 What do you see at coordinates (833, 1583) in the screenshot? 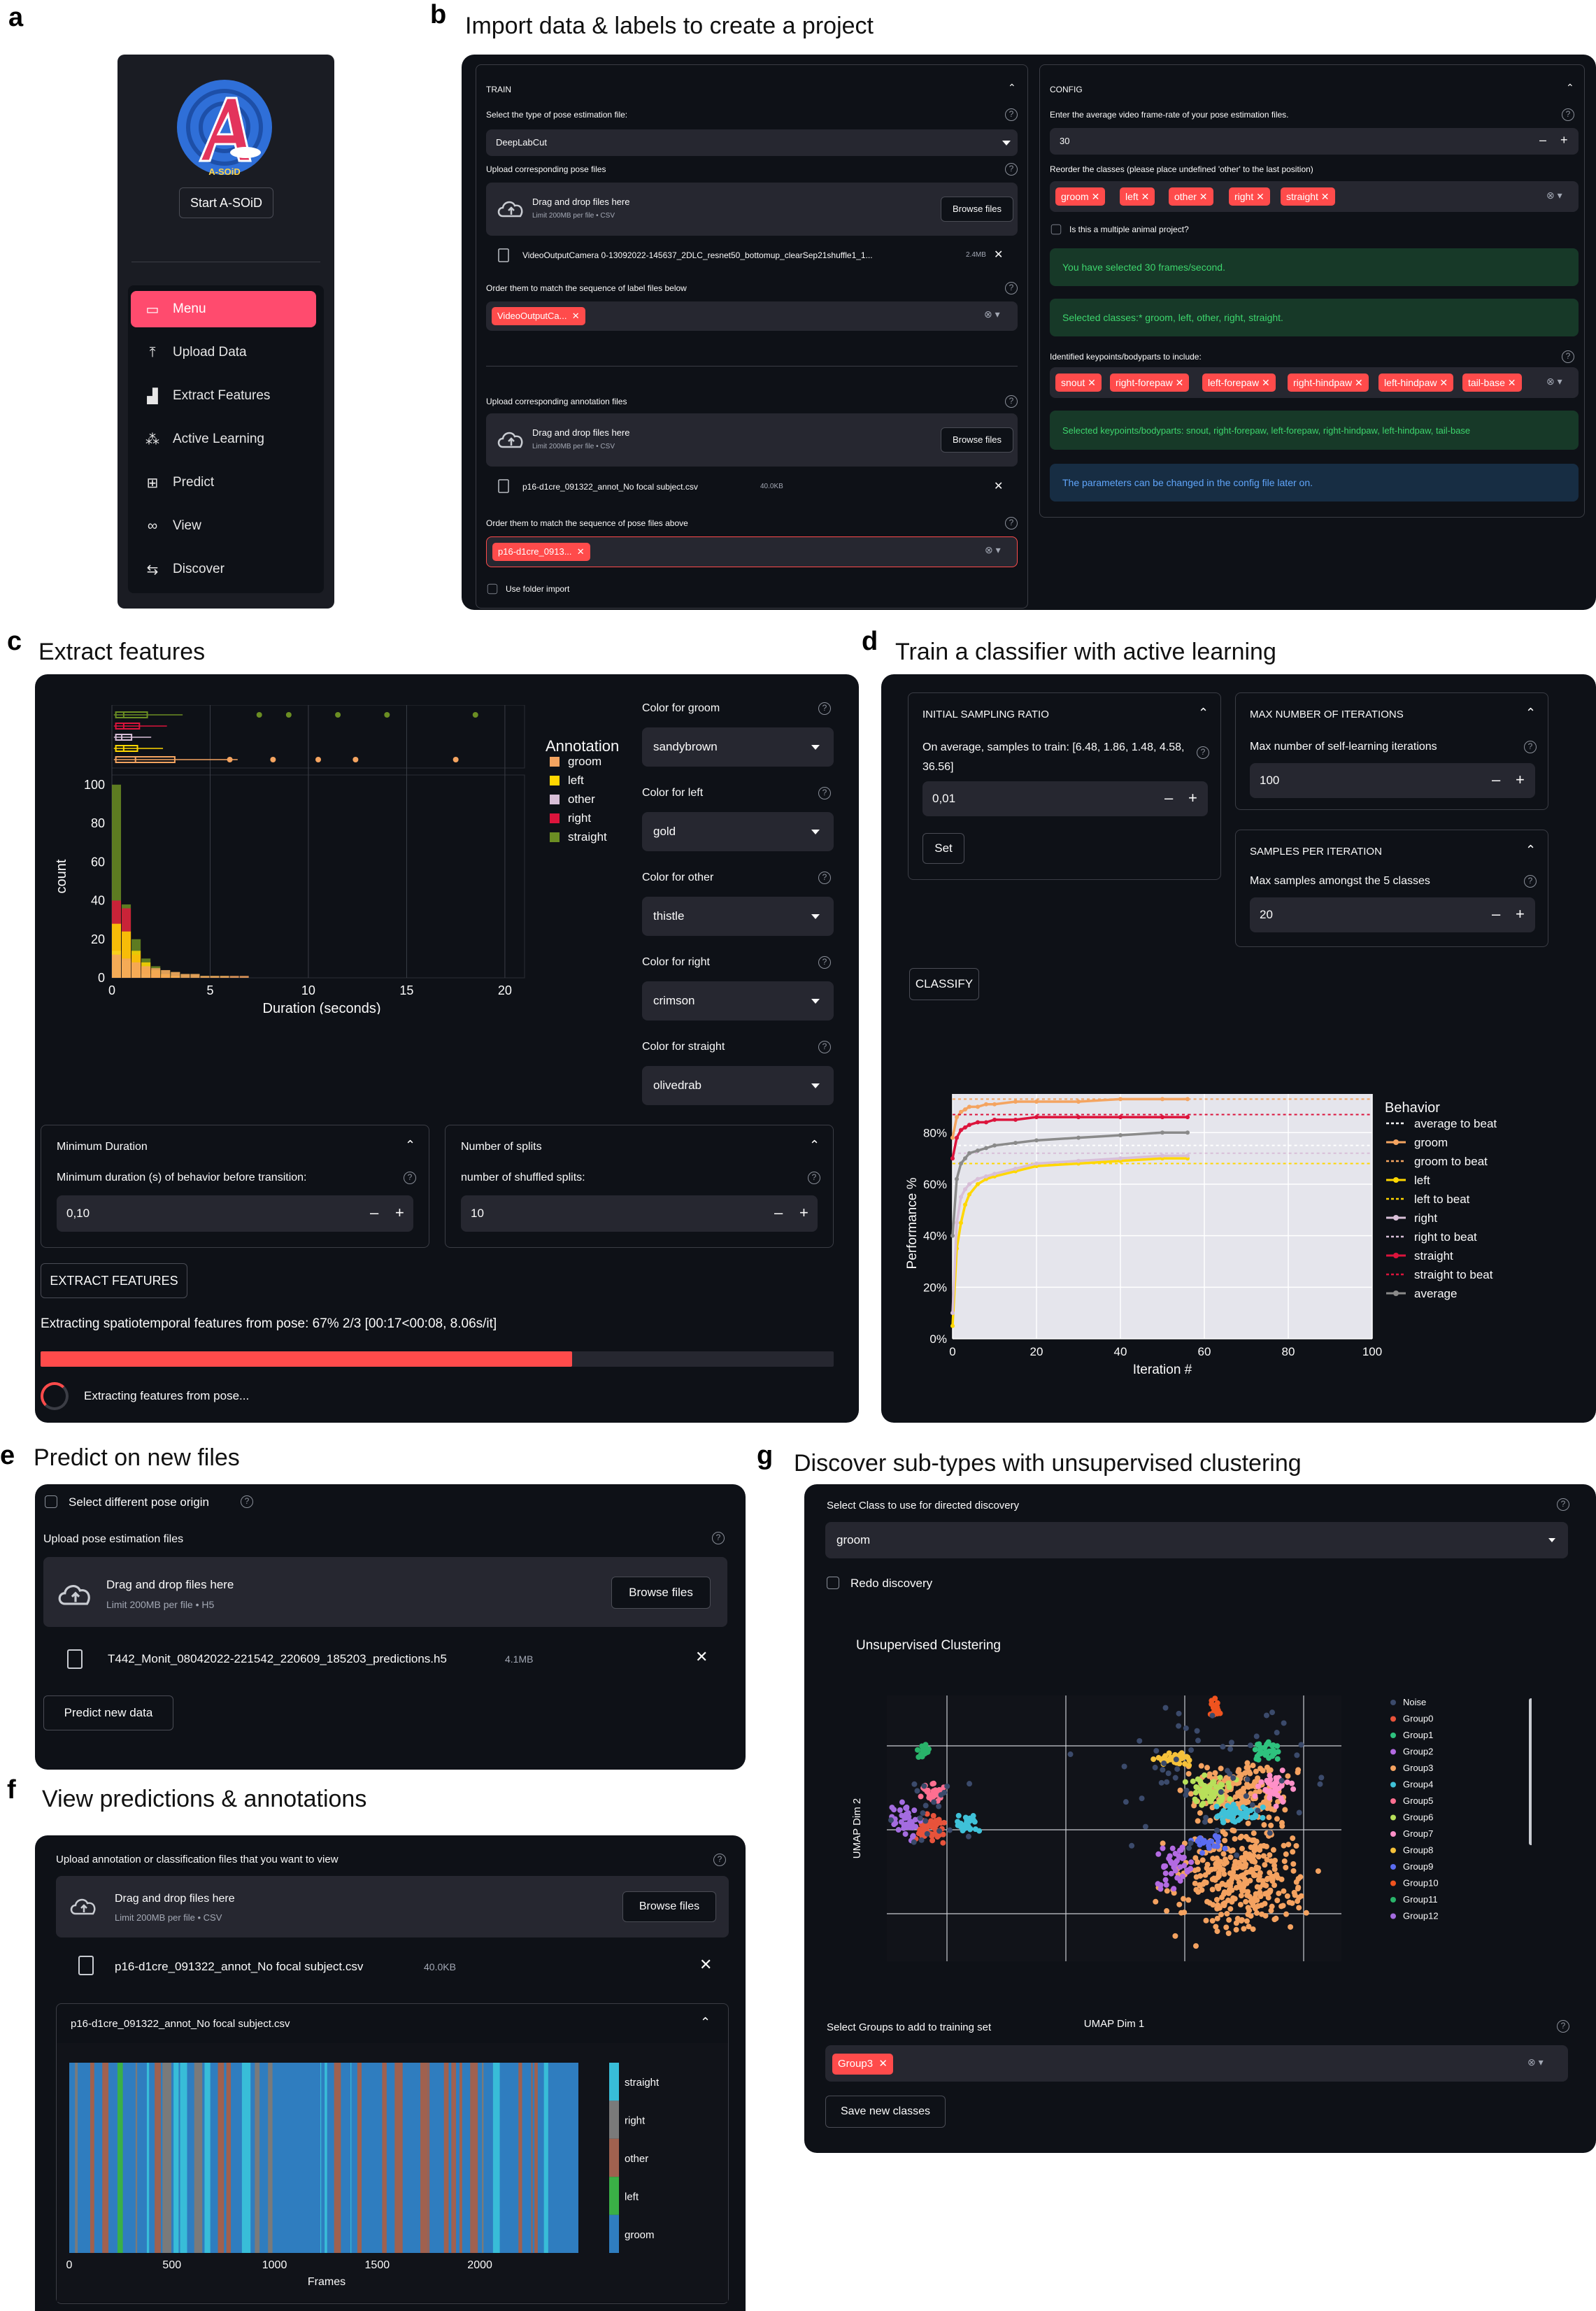
I see `redo-discovery-checkbox` at bounding box center [833, 1583].